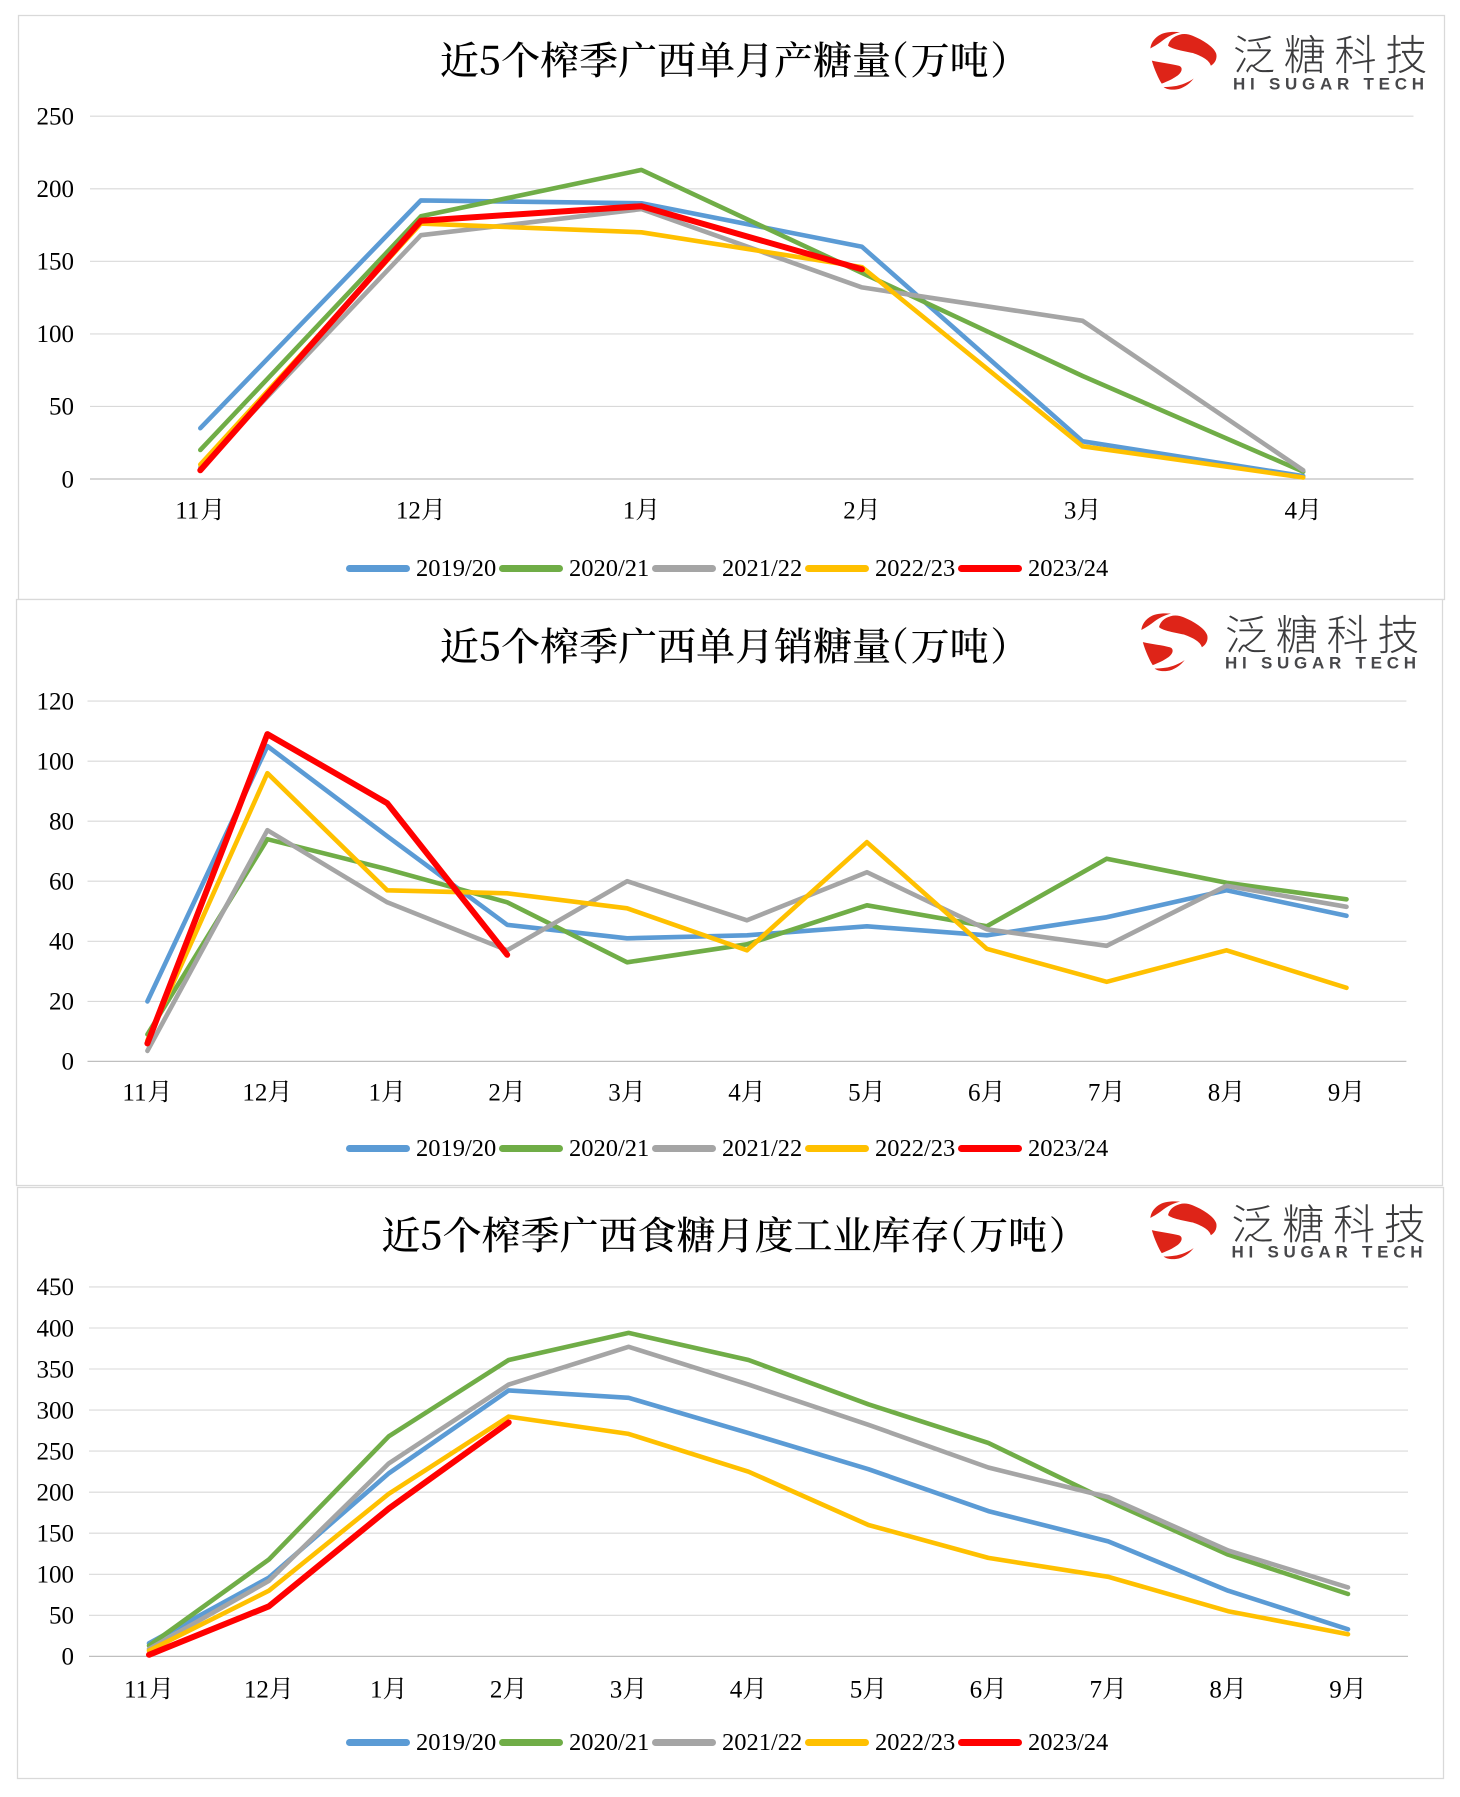  Describe the element at coordinates (61, 1002) in the screenshot. I see `svg-text: 20` at that location.